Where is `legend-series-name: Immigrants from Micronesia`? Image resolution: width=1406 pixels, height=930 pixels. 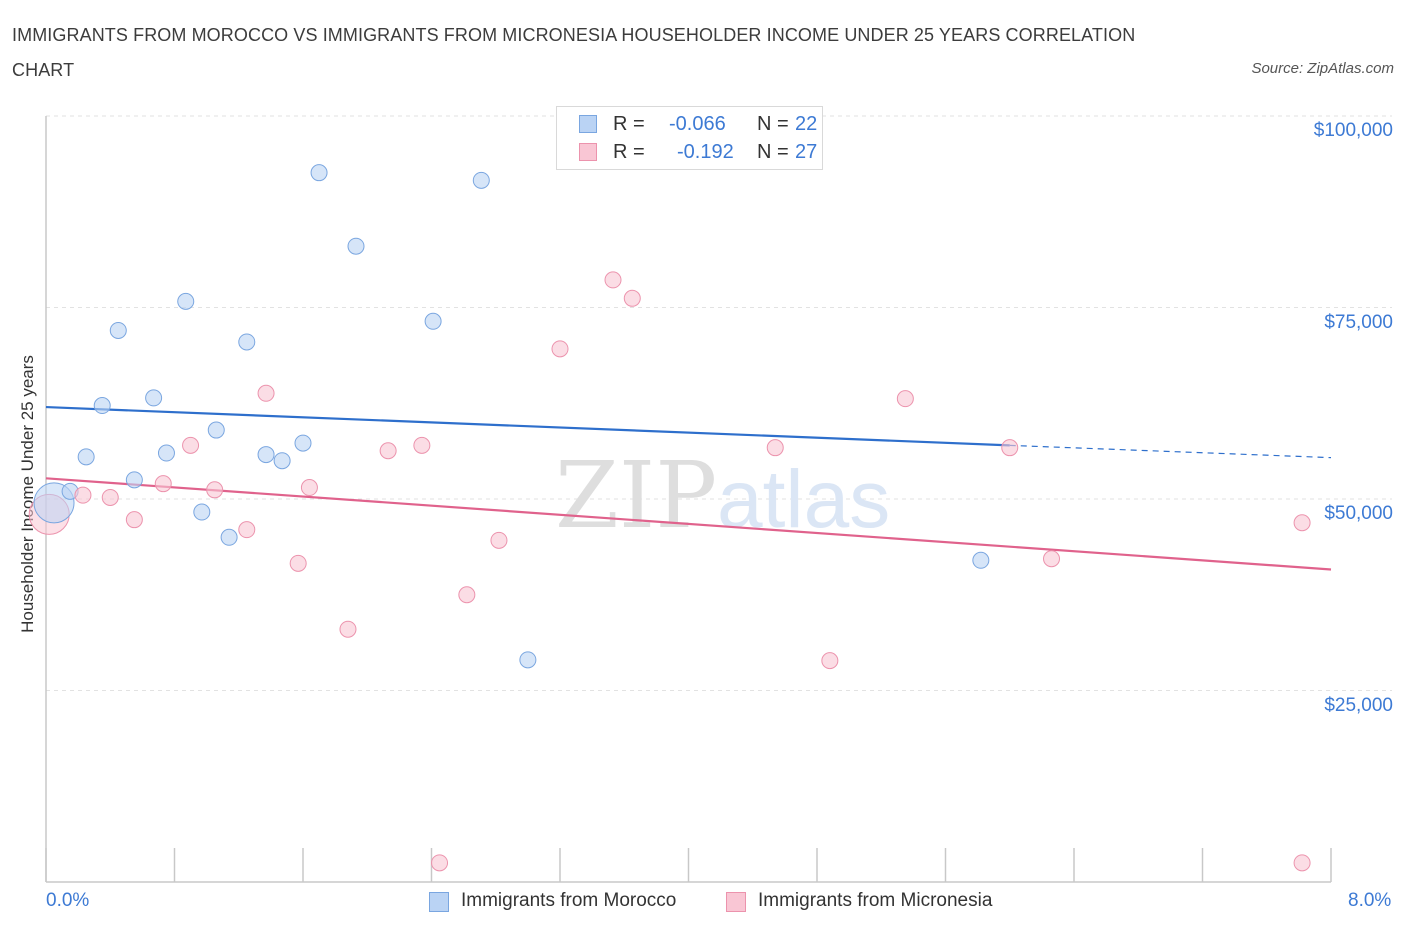
legend-series-name: Immigrants from Micronesia is located at coordinates (875, 900).